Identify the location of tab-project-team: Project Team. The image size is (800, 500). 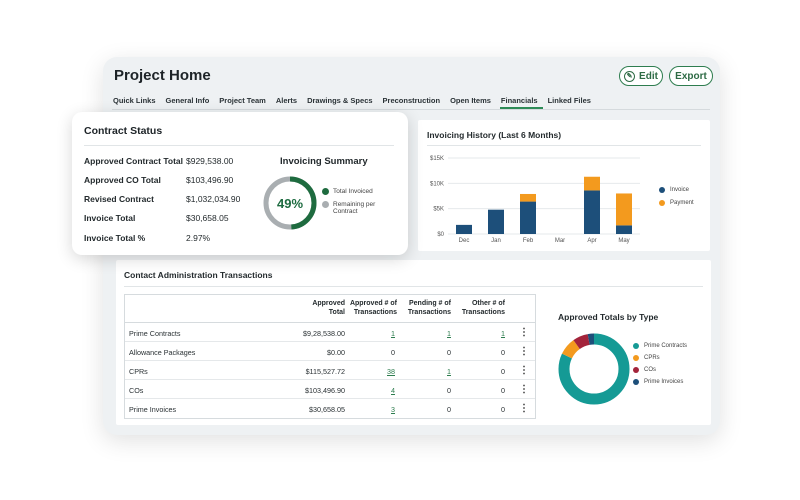
(242, 100).